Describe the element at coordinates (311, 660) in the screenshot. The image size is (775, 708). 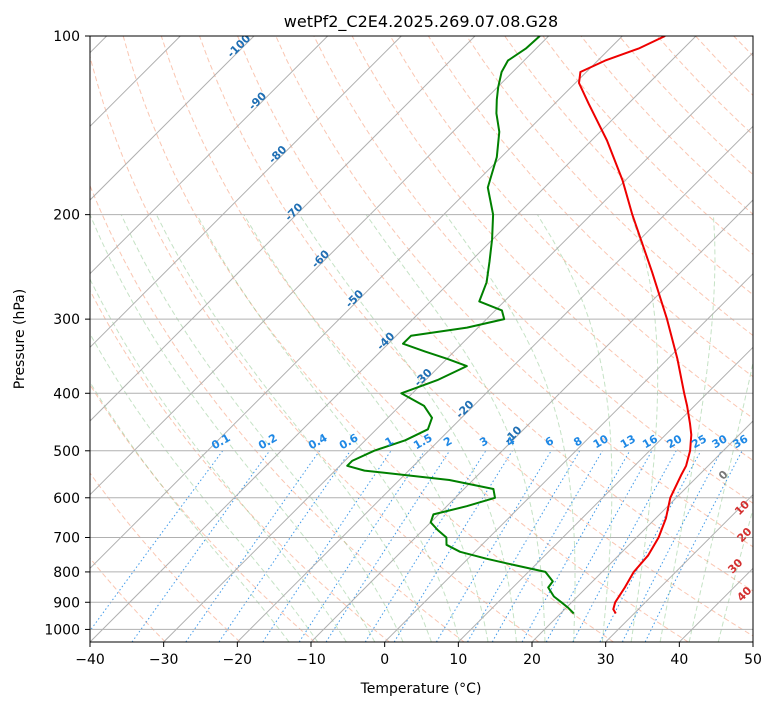
I see `x-tick-label: −10` at that location.